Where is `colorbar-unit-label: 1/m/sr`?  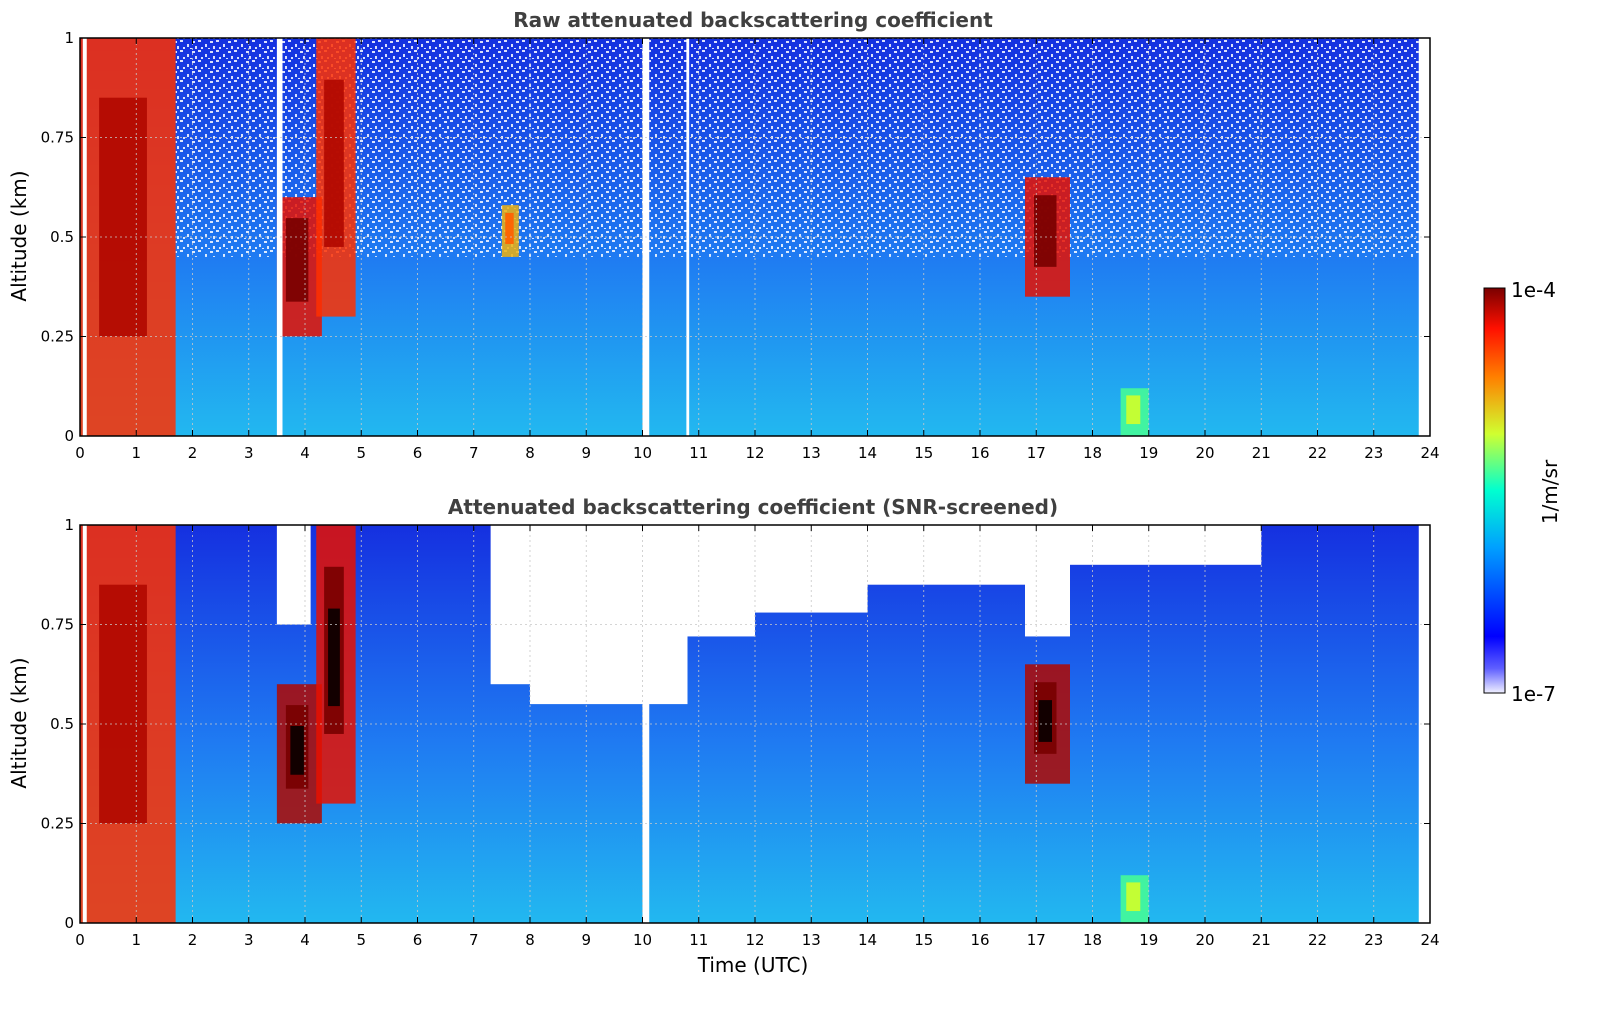
colorbar-unit-label: 1/m/sr is located at coordinates (1550, 491).